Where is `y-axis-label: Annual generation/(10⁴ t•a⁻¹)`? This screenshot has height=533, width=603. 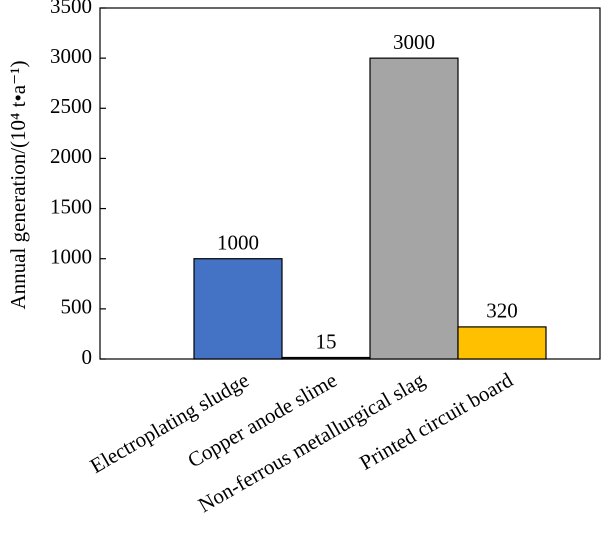
y-axis-label: Annual generation/(10⁴ t•a⁻¹) is located at coordinates (18, 185).